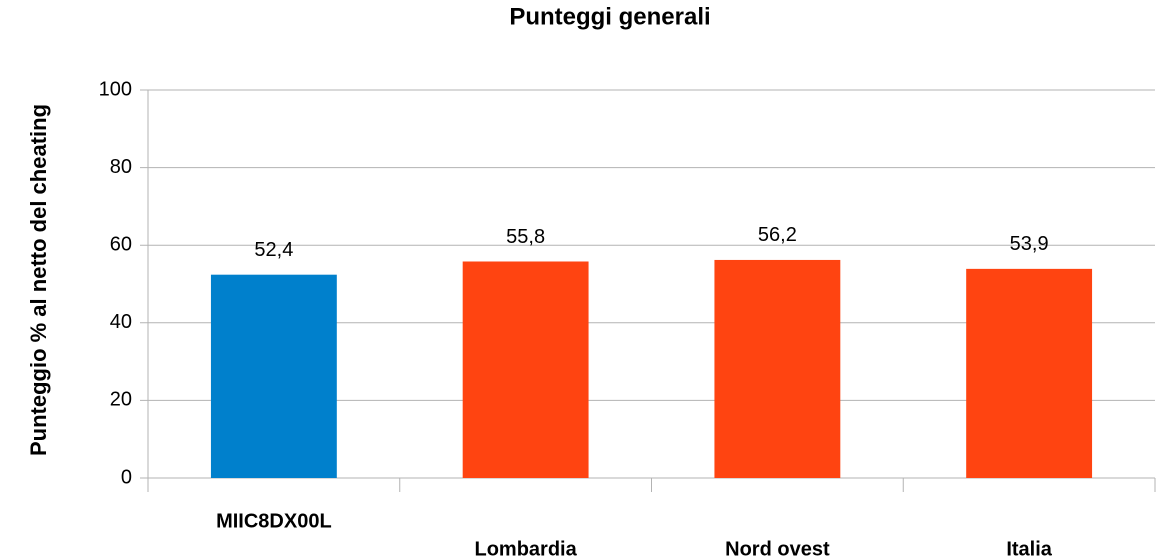  What do you see at coordinates (1029, 549) in the screenshot?
I see `x-tick-label: Italia` at bounding box center [1029, 549].